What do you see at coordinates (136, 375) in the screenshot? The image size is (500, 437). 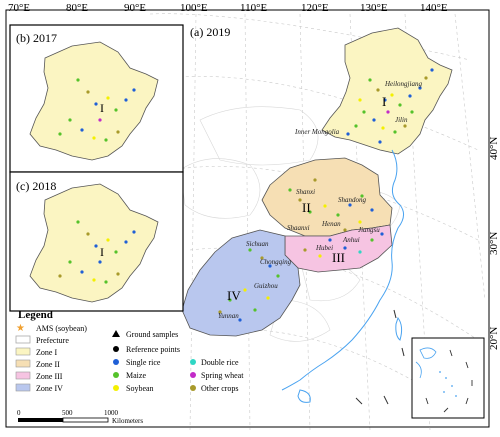 I see `legend-label: Maize` at bounding box center [136, 375].